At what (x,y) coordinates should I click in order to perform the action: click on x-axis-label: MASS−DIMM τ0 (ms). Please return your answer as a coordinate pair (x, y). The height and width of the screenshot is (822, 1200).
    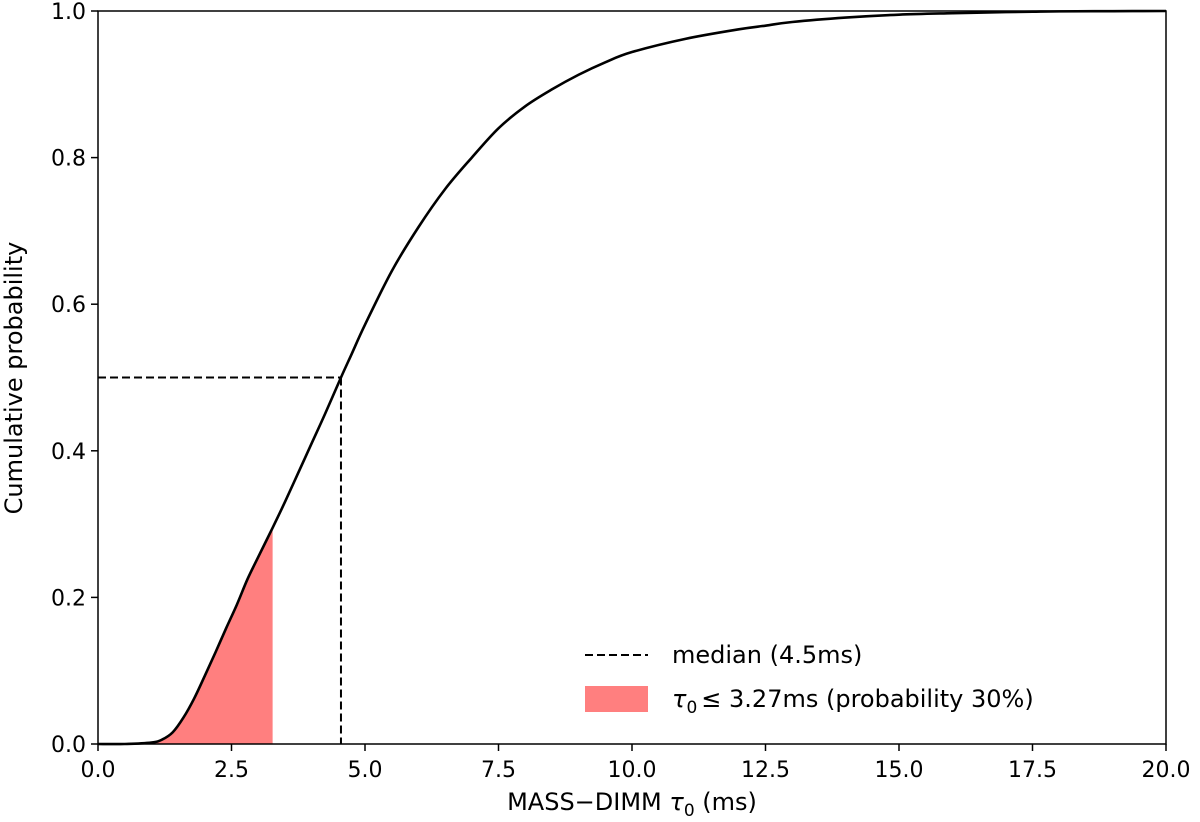
    Looking at the image, I should click on (632, 804).